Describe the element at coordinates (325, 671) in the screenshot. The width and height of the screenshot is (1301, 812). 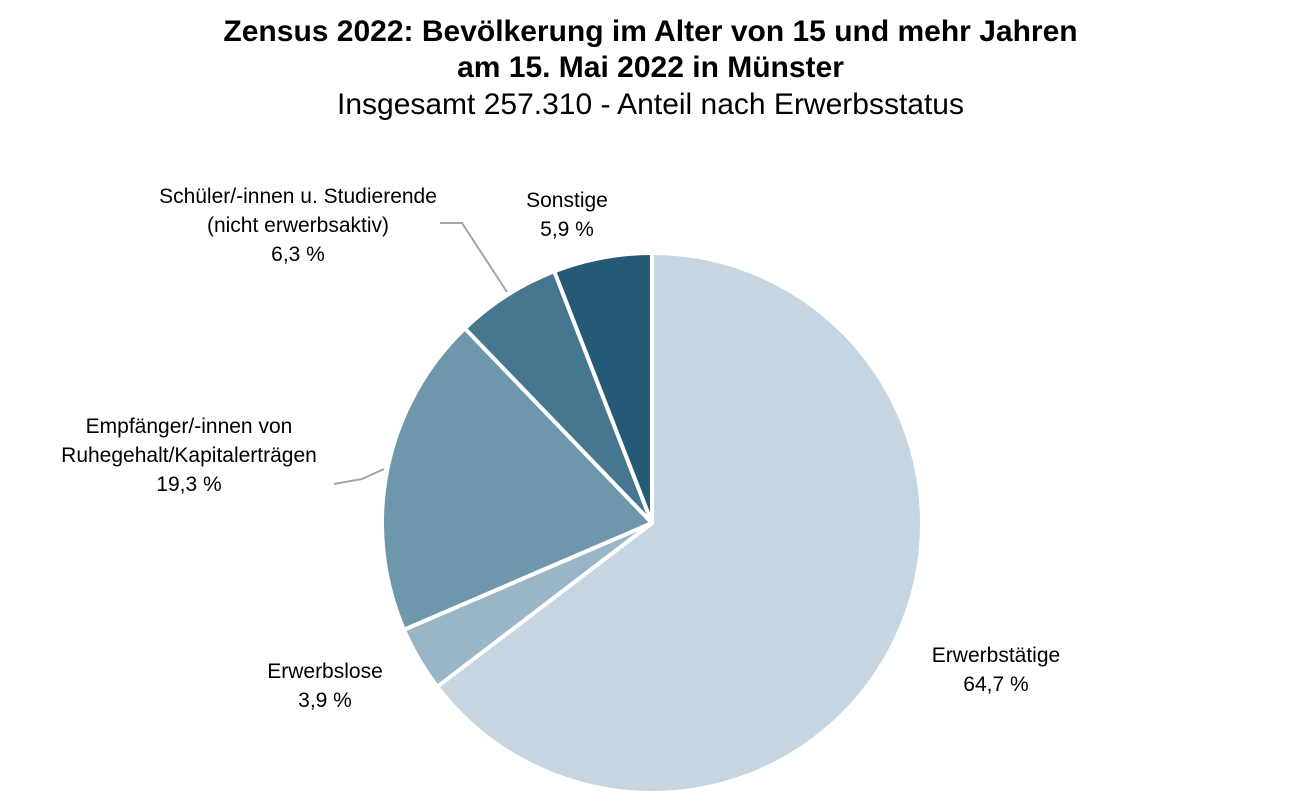
I see `slice-category-label: Erwerbslose` at that location.